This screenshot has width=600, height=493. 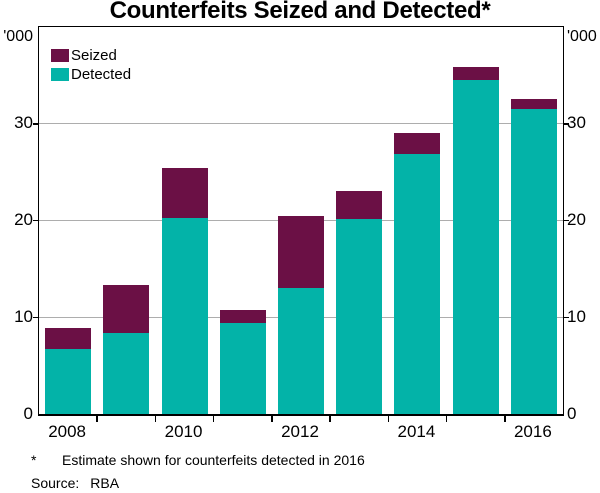 I want to click on y-axis-label-left-20: 20, so click(x=23, y=219).